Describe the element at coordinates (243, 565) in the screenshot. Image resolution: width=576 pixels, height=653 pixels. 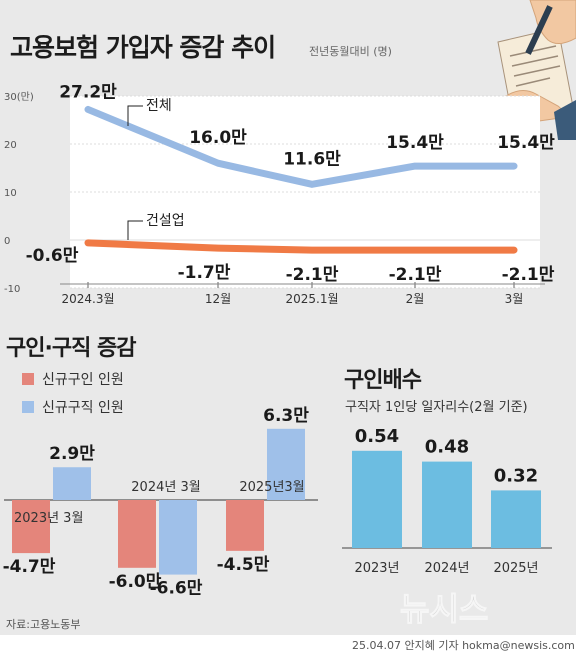
I see `bar-value-label: -4.5만` at that location.